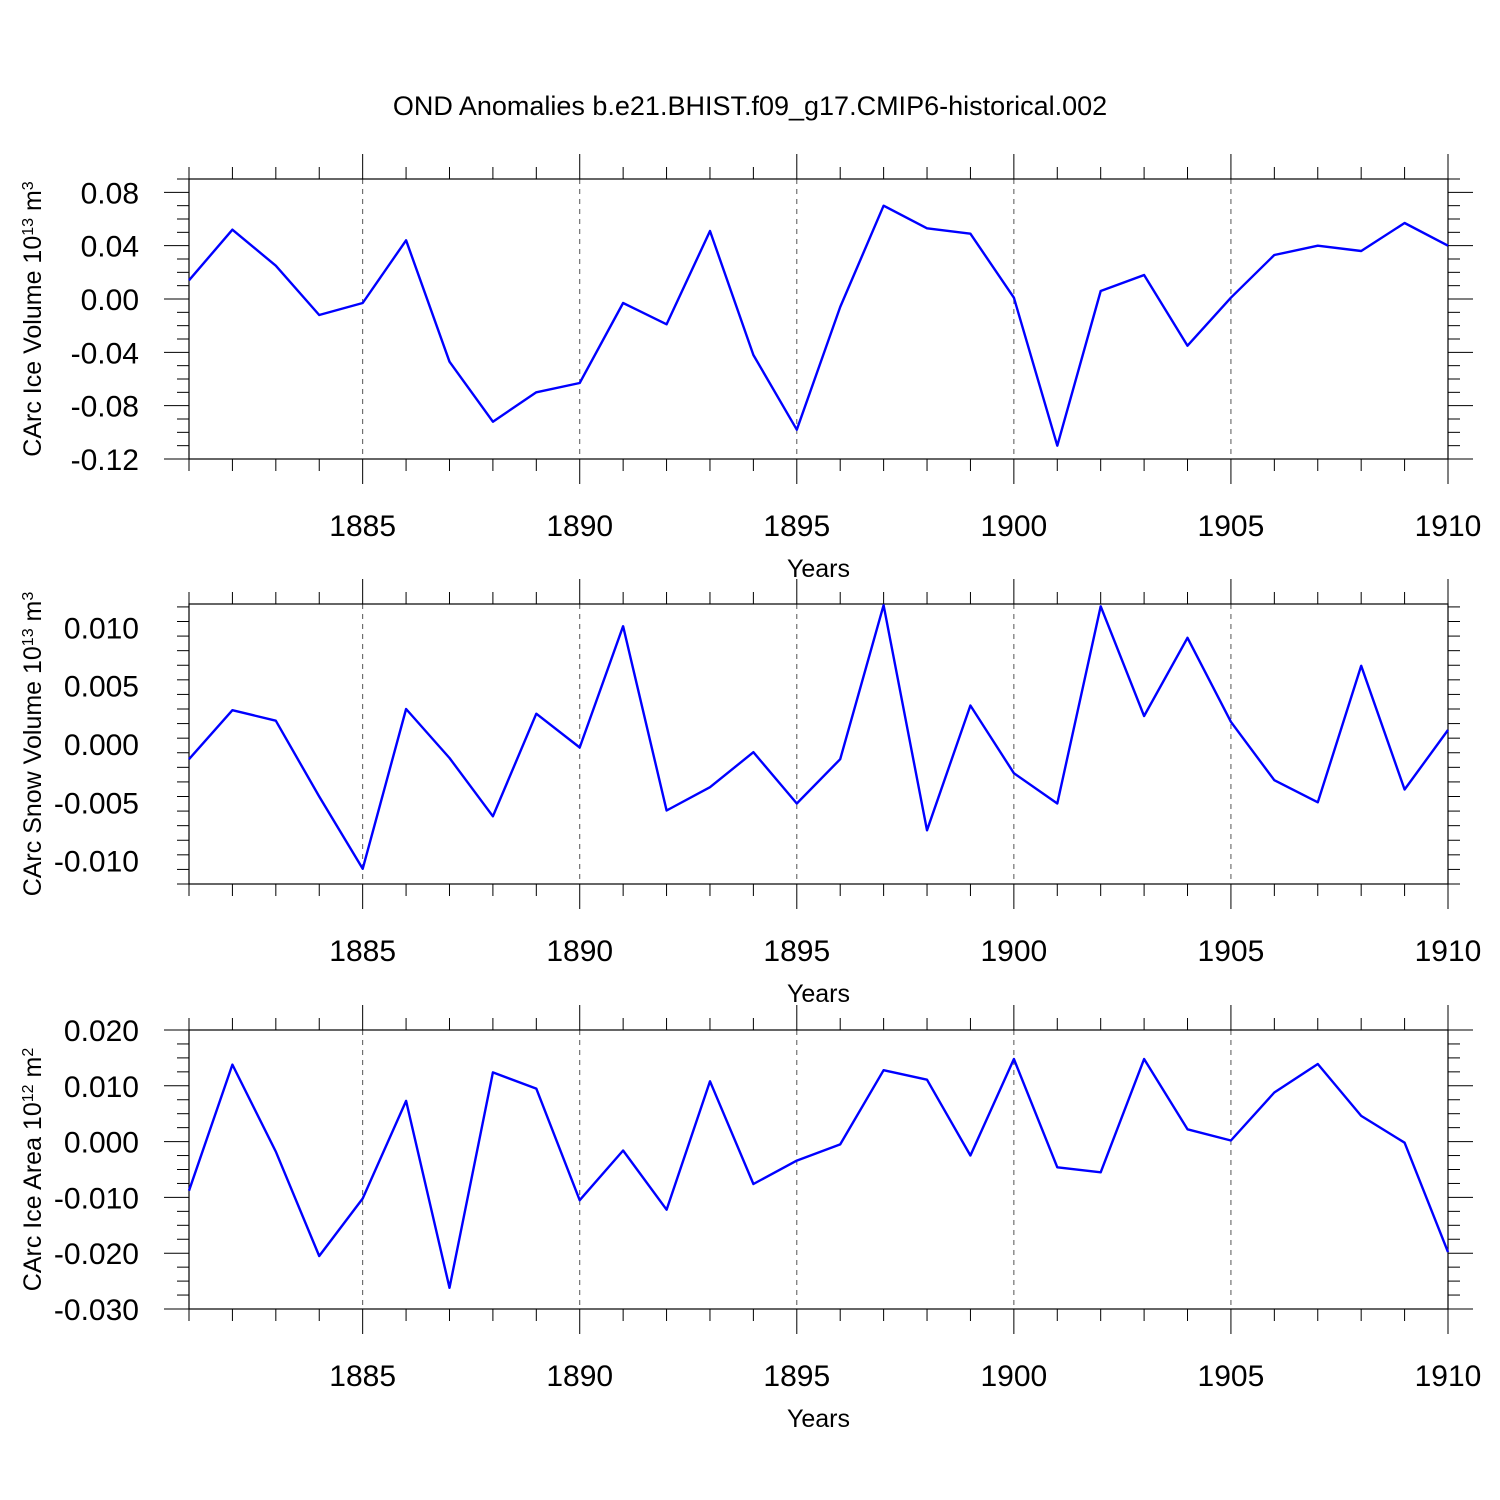  What do you see at coordinates (33, 744) in the screenshot?
I see `y-axis-title: CArc Snow Volume 1013 m3` at bounding box center [33, 744].